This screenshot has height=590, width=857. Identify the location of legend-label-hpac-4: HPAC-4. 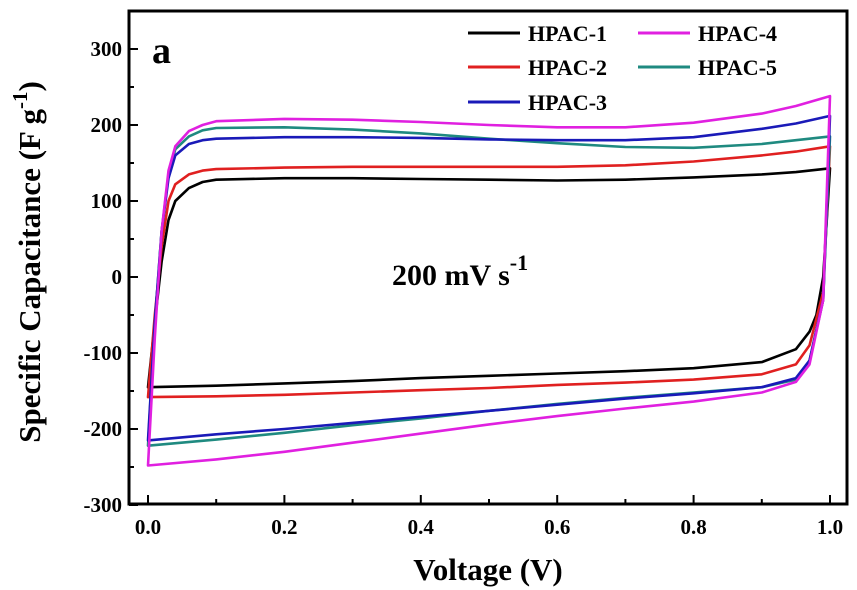
(737, 33).